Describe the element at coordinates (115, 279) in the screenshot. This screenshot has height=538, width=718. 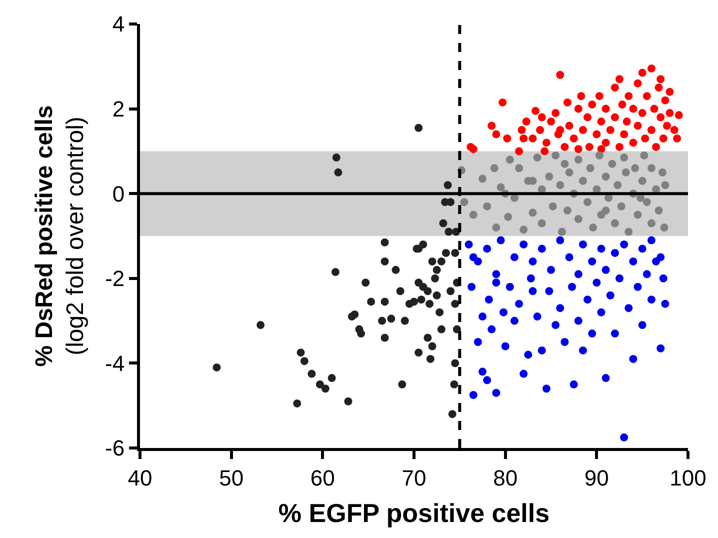
I see `y-tick-label: -2` at that location.